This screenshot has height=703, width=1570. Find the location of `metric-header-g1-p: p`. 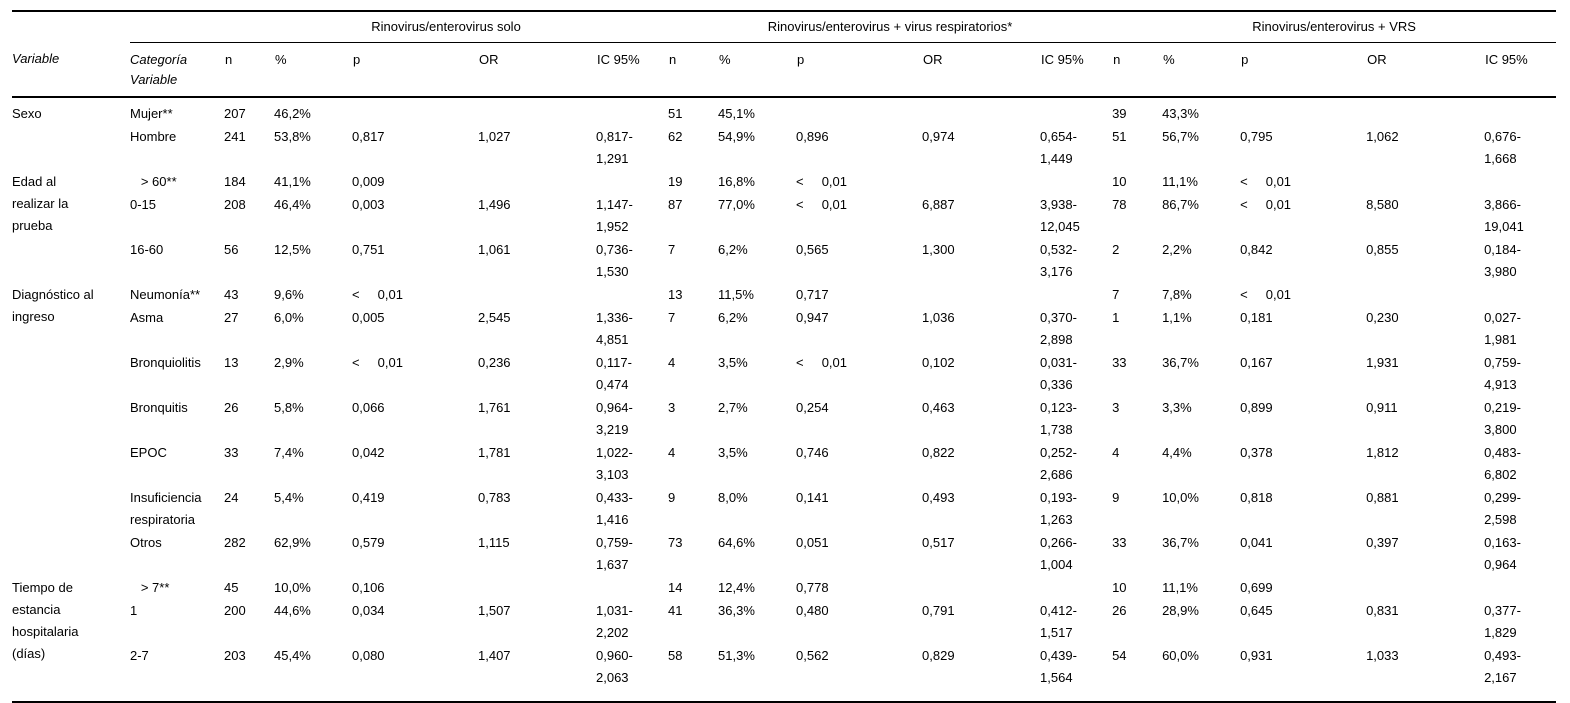

metric-header-g1-p: p is located at coordinates (415, 70).